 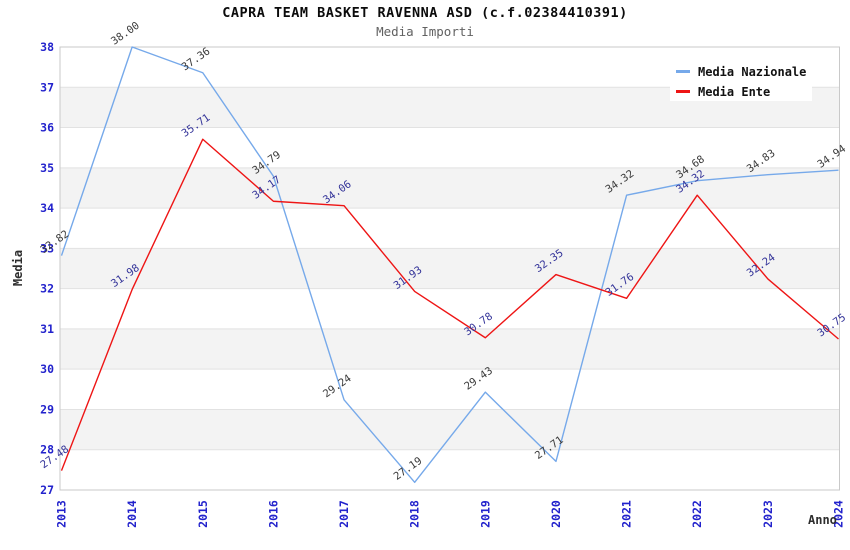 What do you see at coordinates (18, 268) in the screenshot?
I see `y-axis-title: Media` at bounding box center [18, 268].